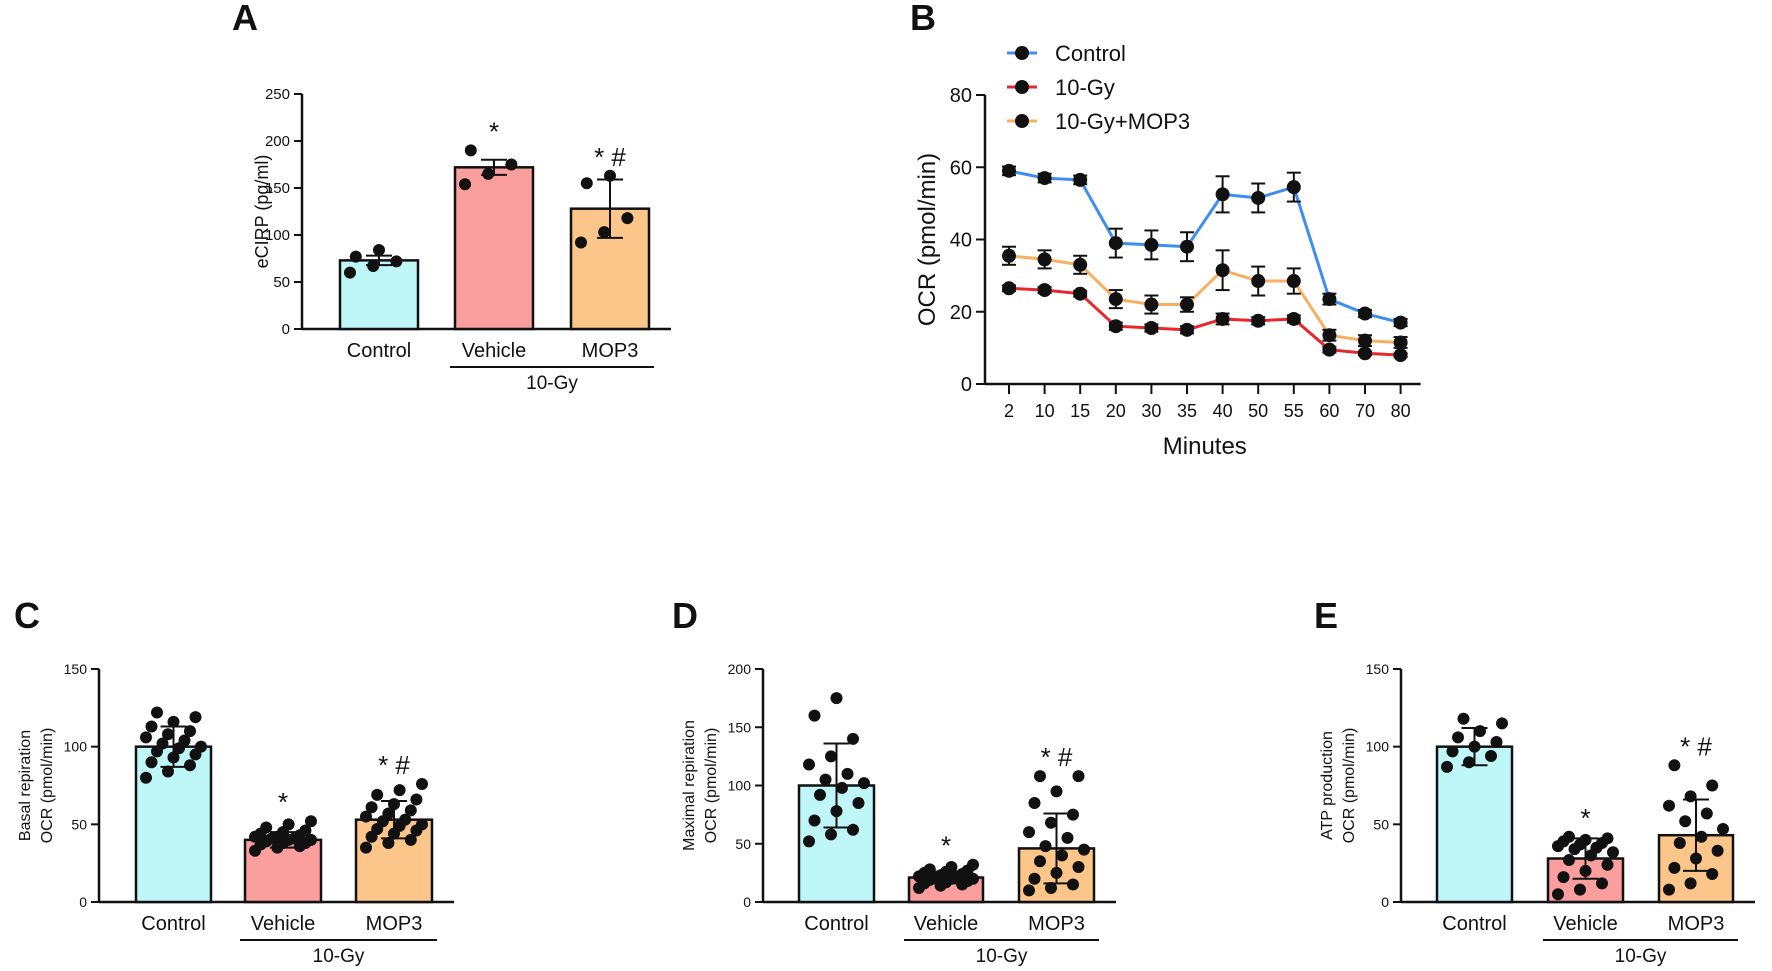 The height and width of the screenshot is (971, 1772). I want to click on x-axis-title: Minutes, so click(1205, 446).